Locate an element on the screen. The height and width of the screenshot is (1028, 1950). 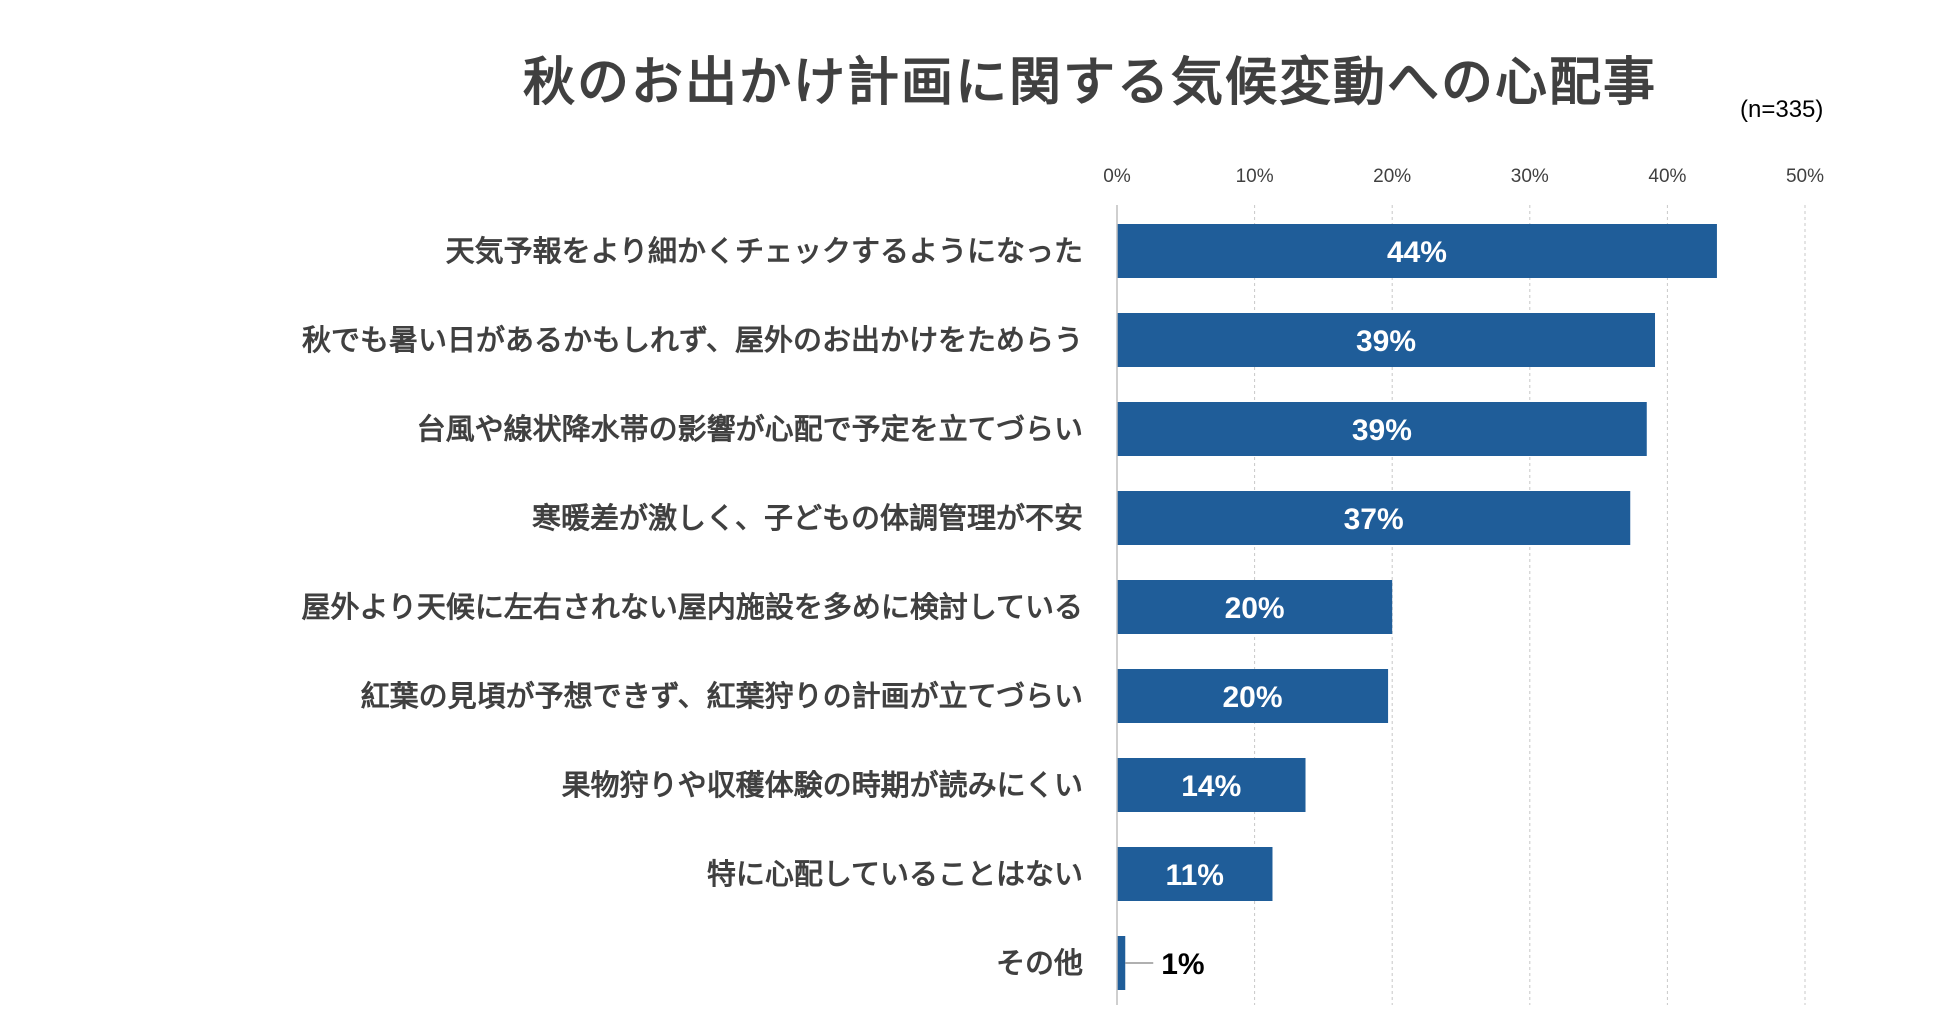
x-tick-label: 40% is located at coordinates (1667, 176).